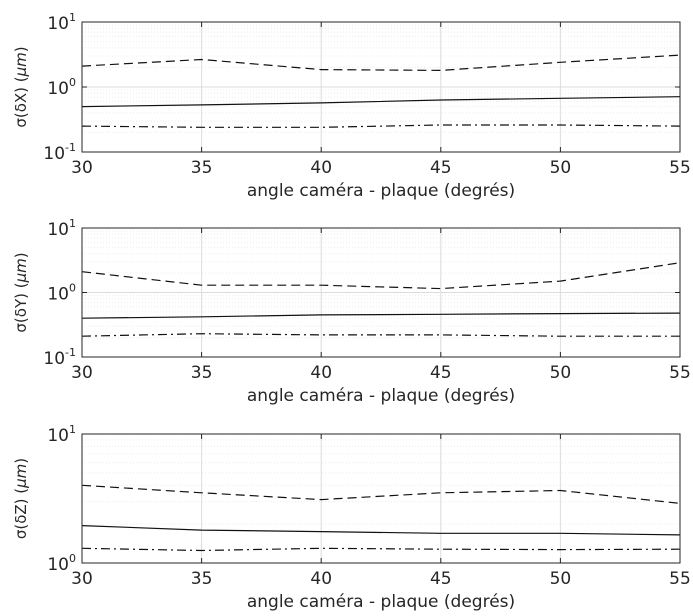  I want to click on y-axis-label: σ(δX) (μm), so click(21, 86).